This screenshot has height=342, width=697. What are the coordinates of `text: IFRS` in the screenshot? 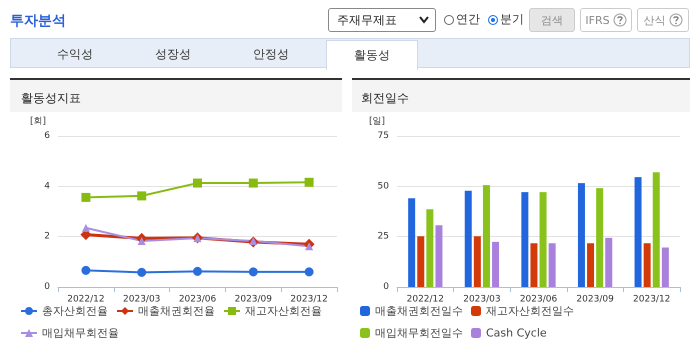 It's located at (597, 20).